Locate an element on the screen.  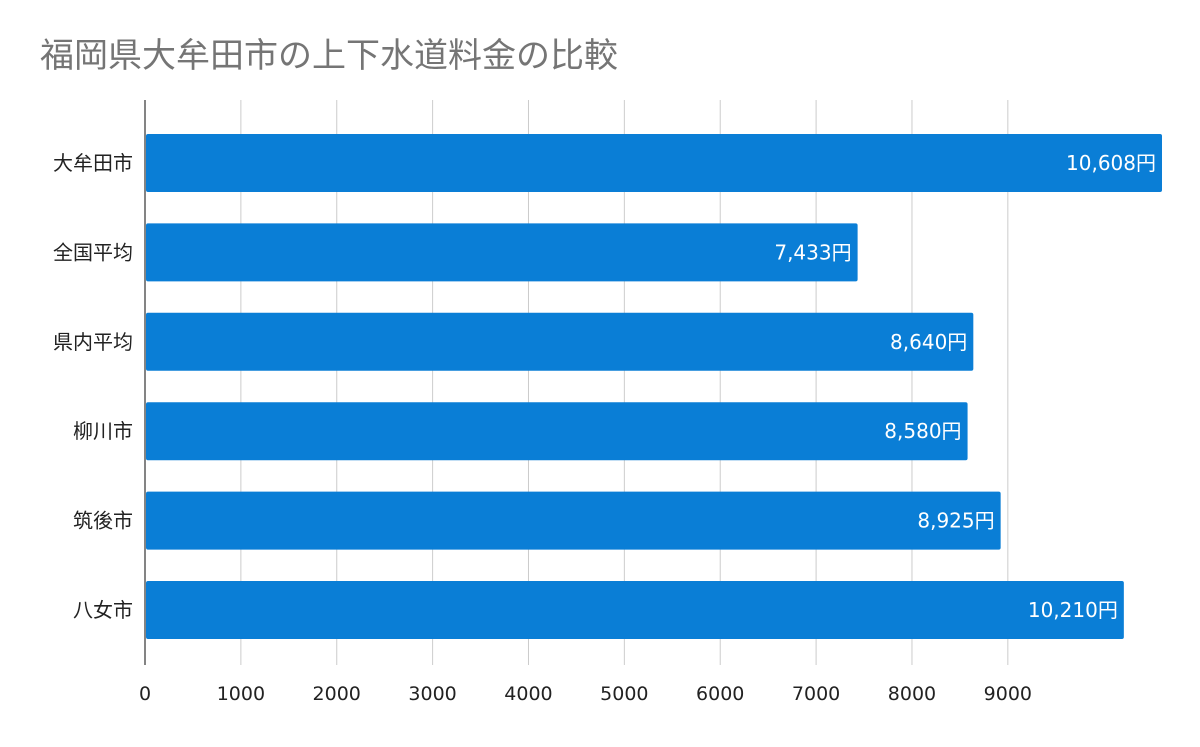
x-tick-label: 8000 is located at coordinates (912, 694).